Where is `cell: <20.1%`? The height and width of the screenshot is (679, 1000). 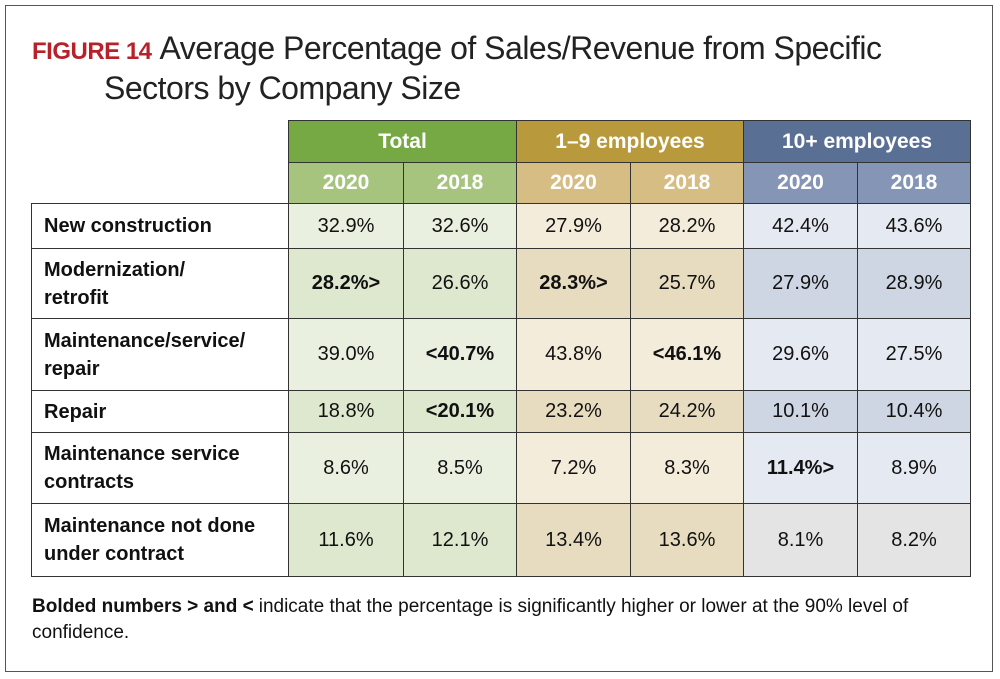 cell: <20.1% is located at coordinates (460, 411).